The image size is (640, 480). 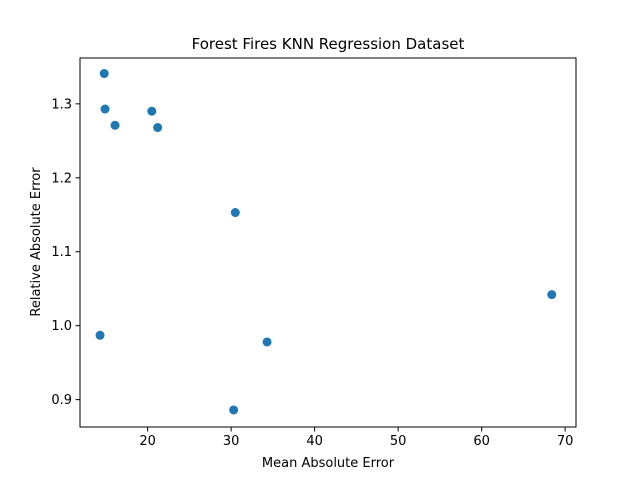 What do you see at coordinates (356, 438) in the screenshot?
I see `x-axis-ticks: 20 30 40 50 60 70` at bounding box center [356, 438].